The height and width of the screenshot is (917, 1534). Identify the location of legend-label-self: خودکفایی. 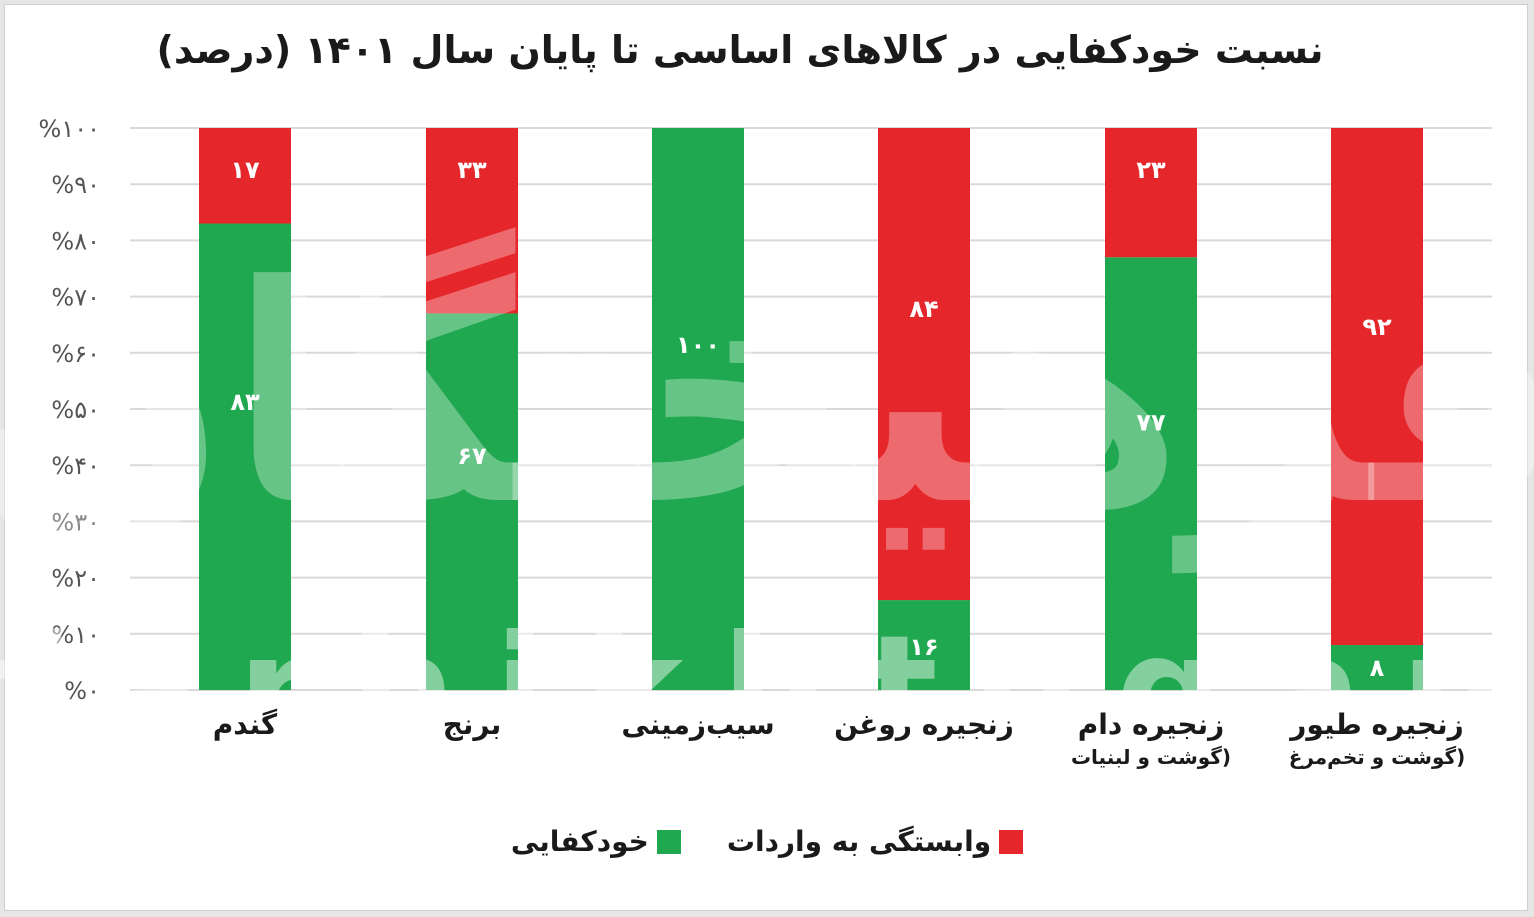
(579, 841).